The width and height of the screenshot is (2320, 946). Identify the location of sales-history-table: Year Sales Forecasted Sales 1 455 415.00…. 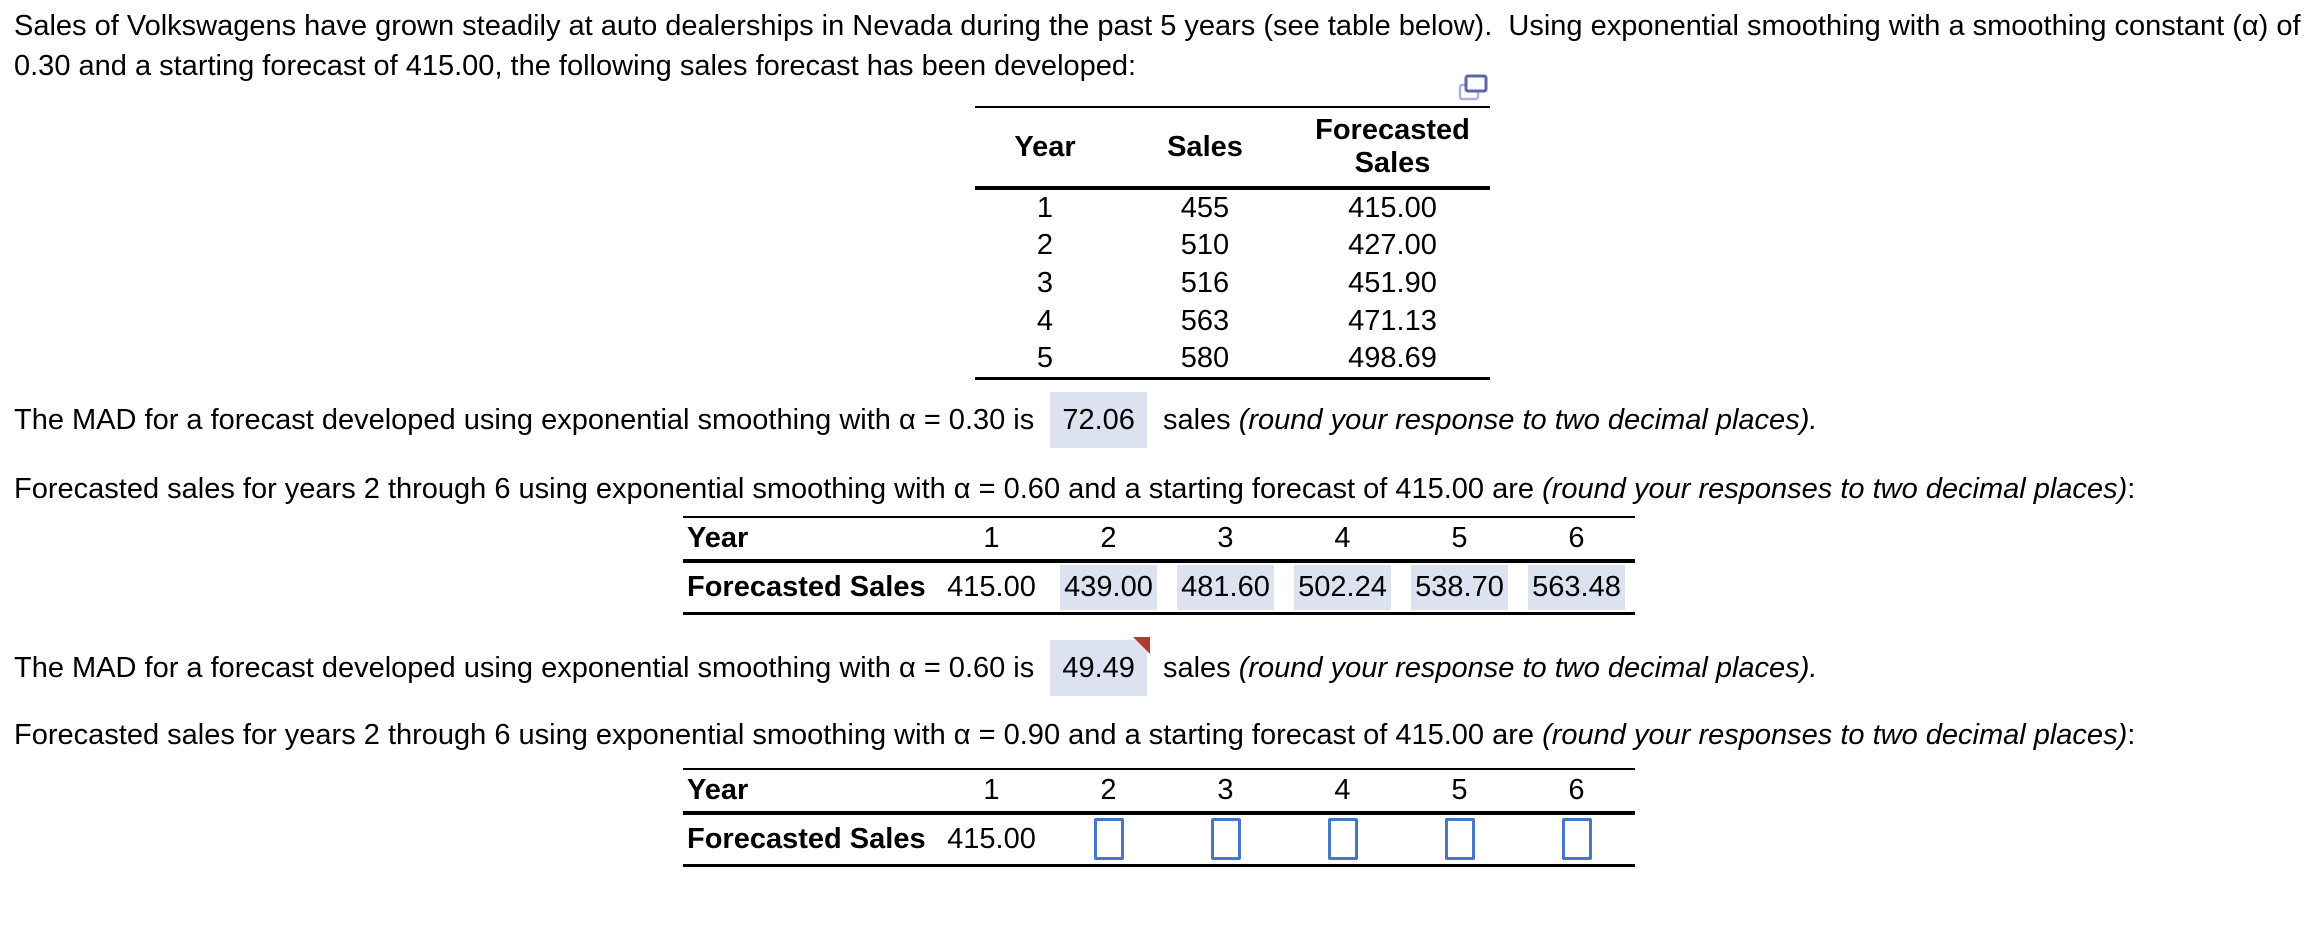
(1232, 243).